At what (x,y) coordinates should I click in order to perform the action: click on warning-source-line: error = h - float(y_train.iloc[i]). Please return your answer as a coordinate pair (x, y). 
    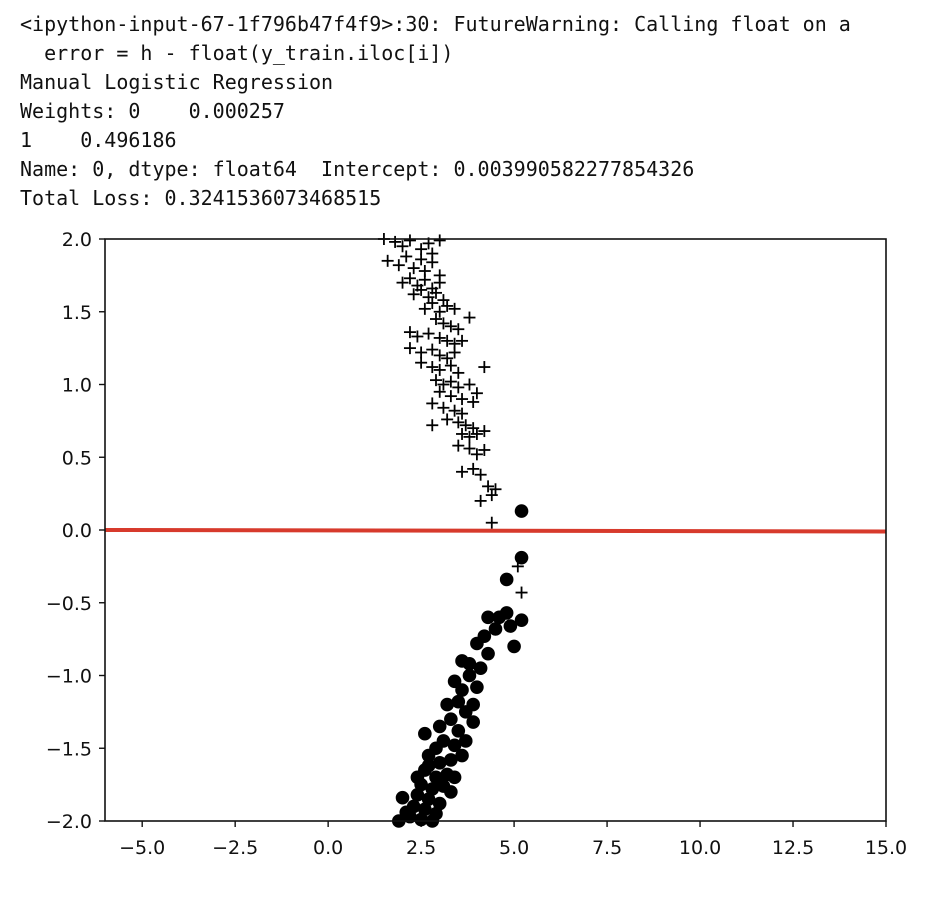
    Looking at the image, I should click on (237, 53).